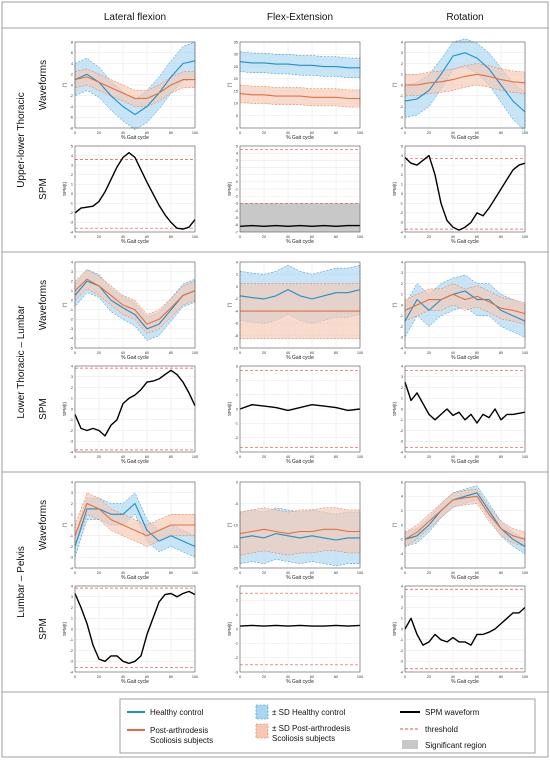  I want to click on y-tick-label: 35, so click(236, 42).